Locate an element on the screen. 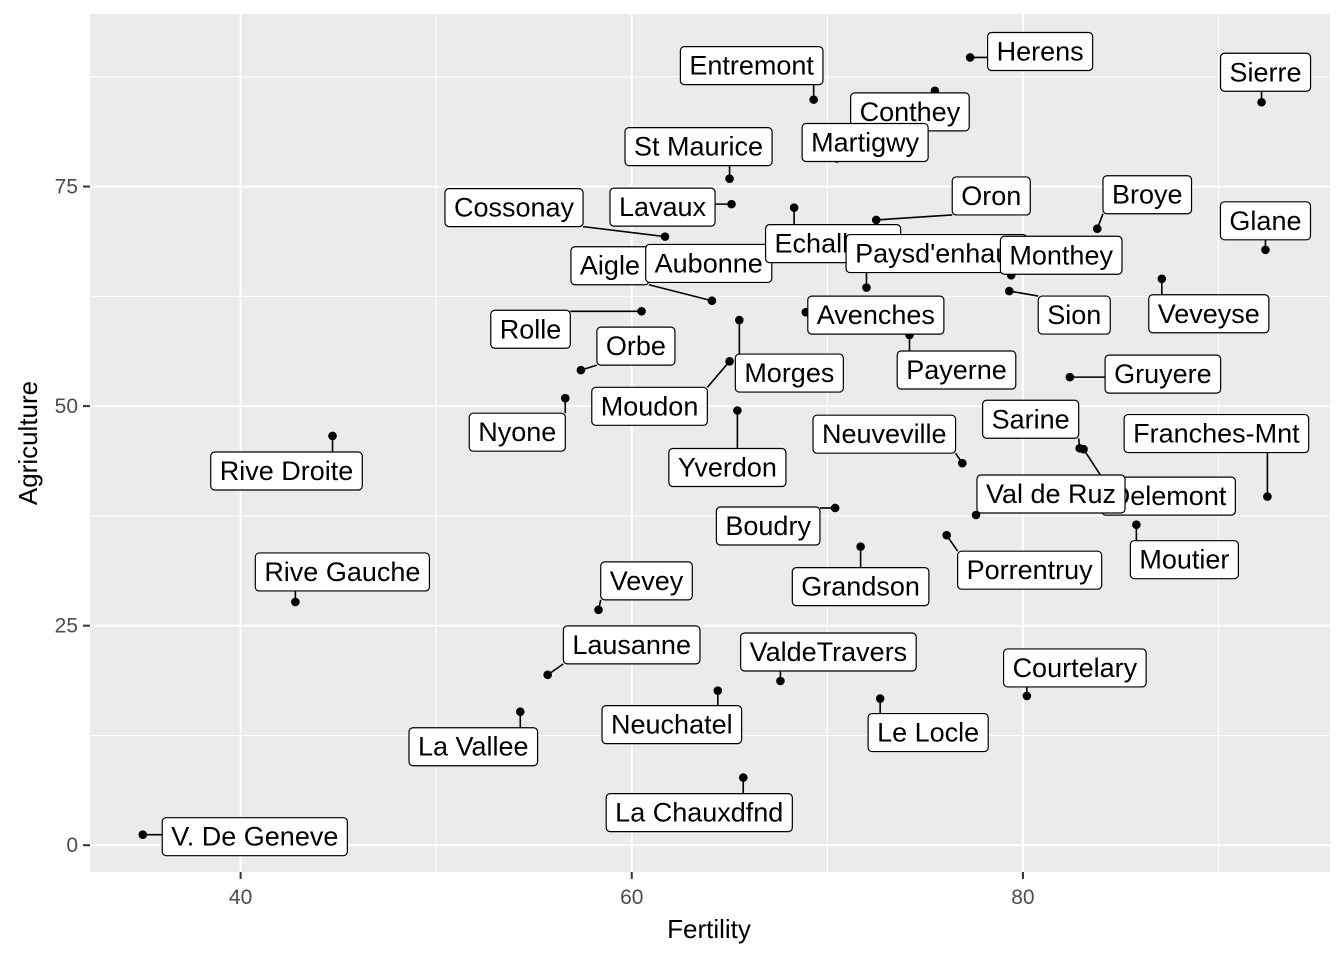  point-label: Glane is located at coordinates (1265, 221).